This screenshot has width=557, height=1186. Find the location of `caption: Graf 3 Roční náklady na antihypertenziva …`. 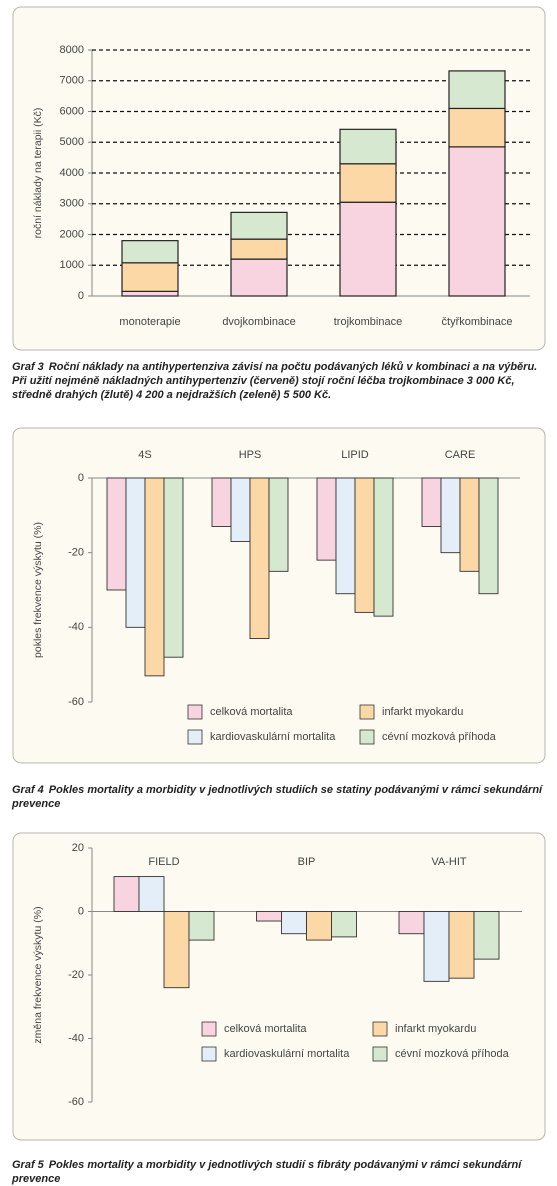

caption: Graf 3 Roční náklady na antihypertenziva … is located at coordinates (279, 381).